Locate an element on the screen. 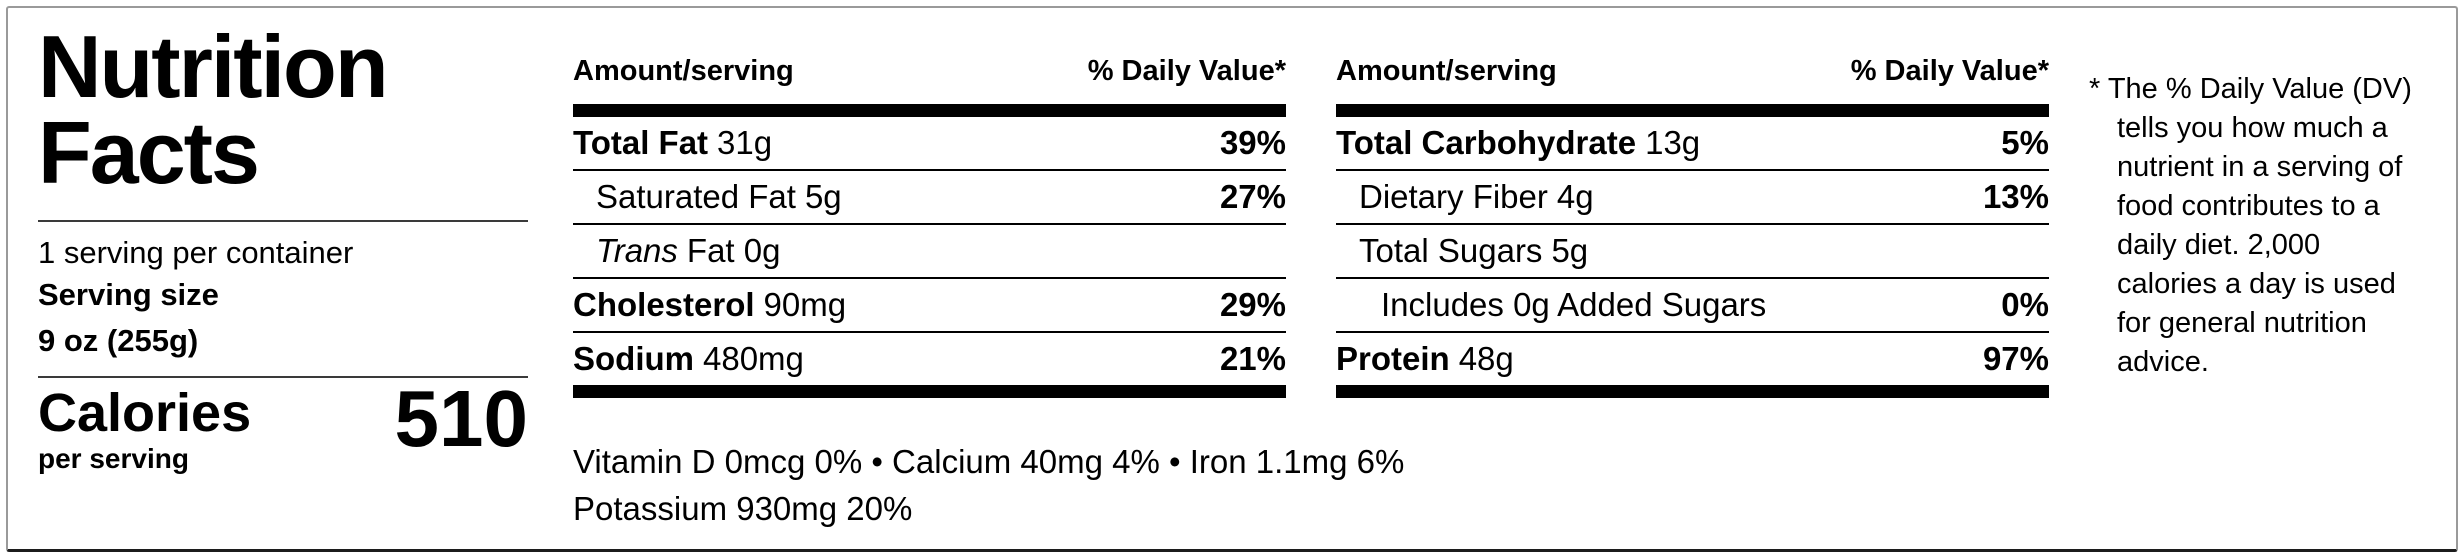 This screenshot has width=2464, height=558. nutrient-name: Protein is located at coordinates (1393, 358).